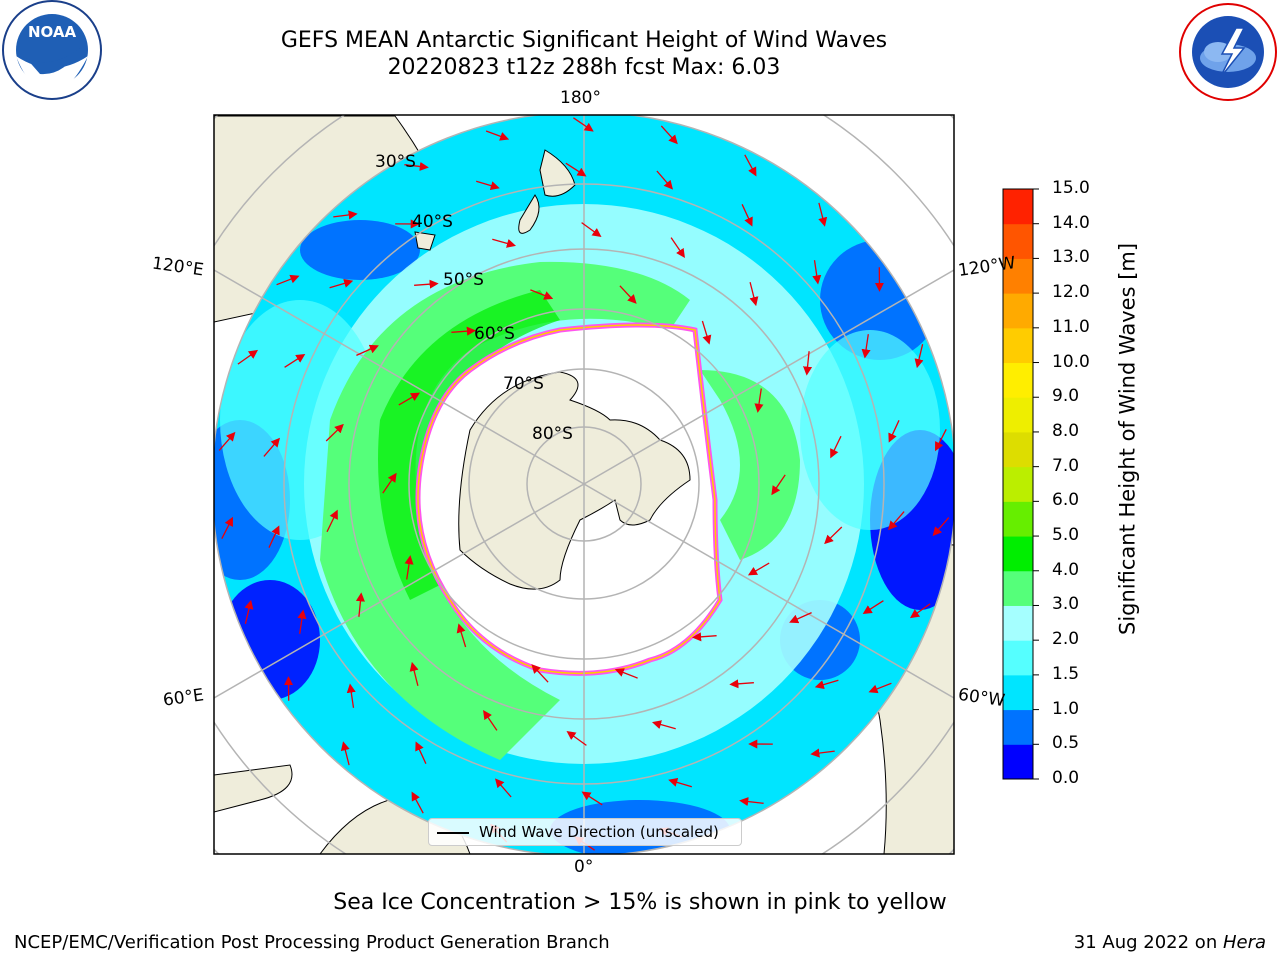 The height and width of the screenshot is (960, 1280). Describe the element at coordinates (52, 50) in the screenshot. I see `noaa-logo: NOAA` at that location.